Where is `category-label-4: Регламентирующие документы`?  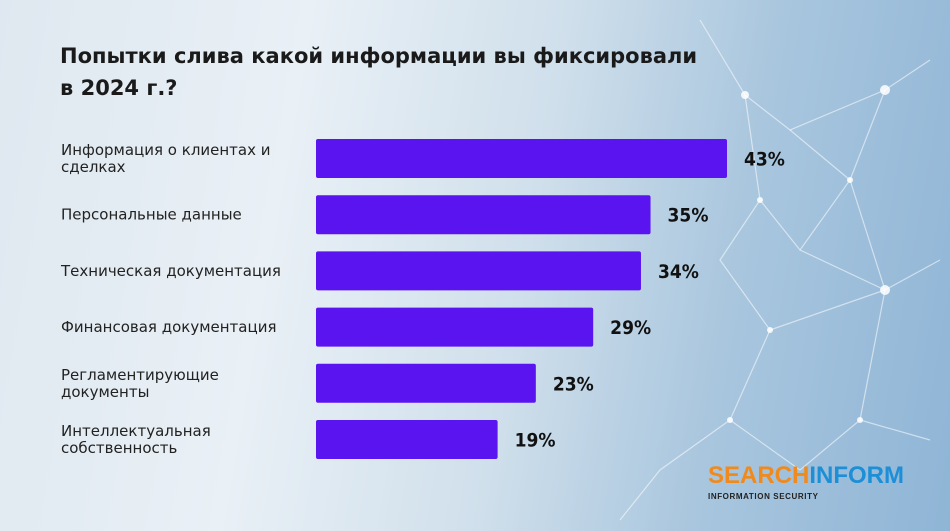 category-label-4: Регламентирующие документы is located at coordinates (140, 383).